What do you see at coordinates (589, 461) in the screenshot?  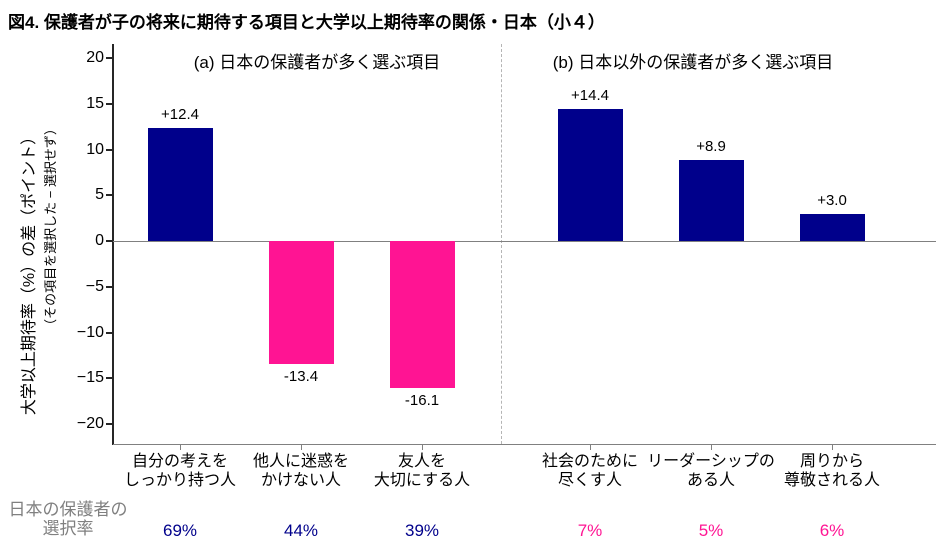 I see `category-label-line: 社会のために` at bounding box center [589, 461].